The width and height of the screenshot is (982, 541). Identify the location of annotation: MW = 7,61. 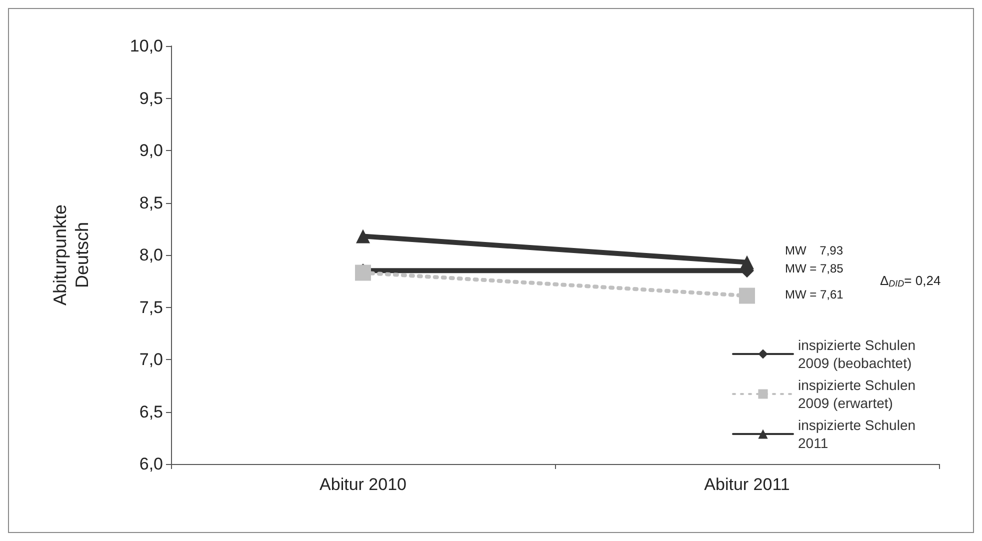
(814, 294).